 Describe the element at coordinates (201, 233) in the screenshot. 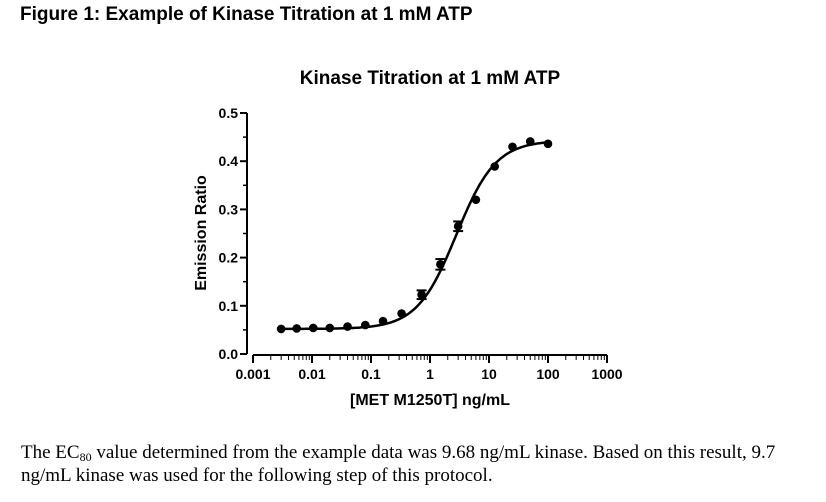

I see `y-axis-label: Emission Ratio` at that location.